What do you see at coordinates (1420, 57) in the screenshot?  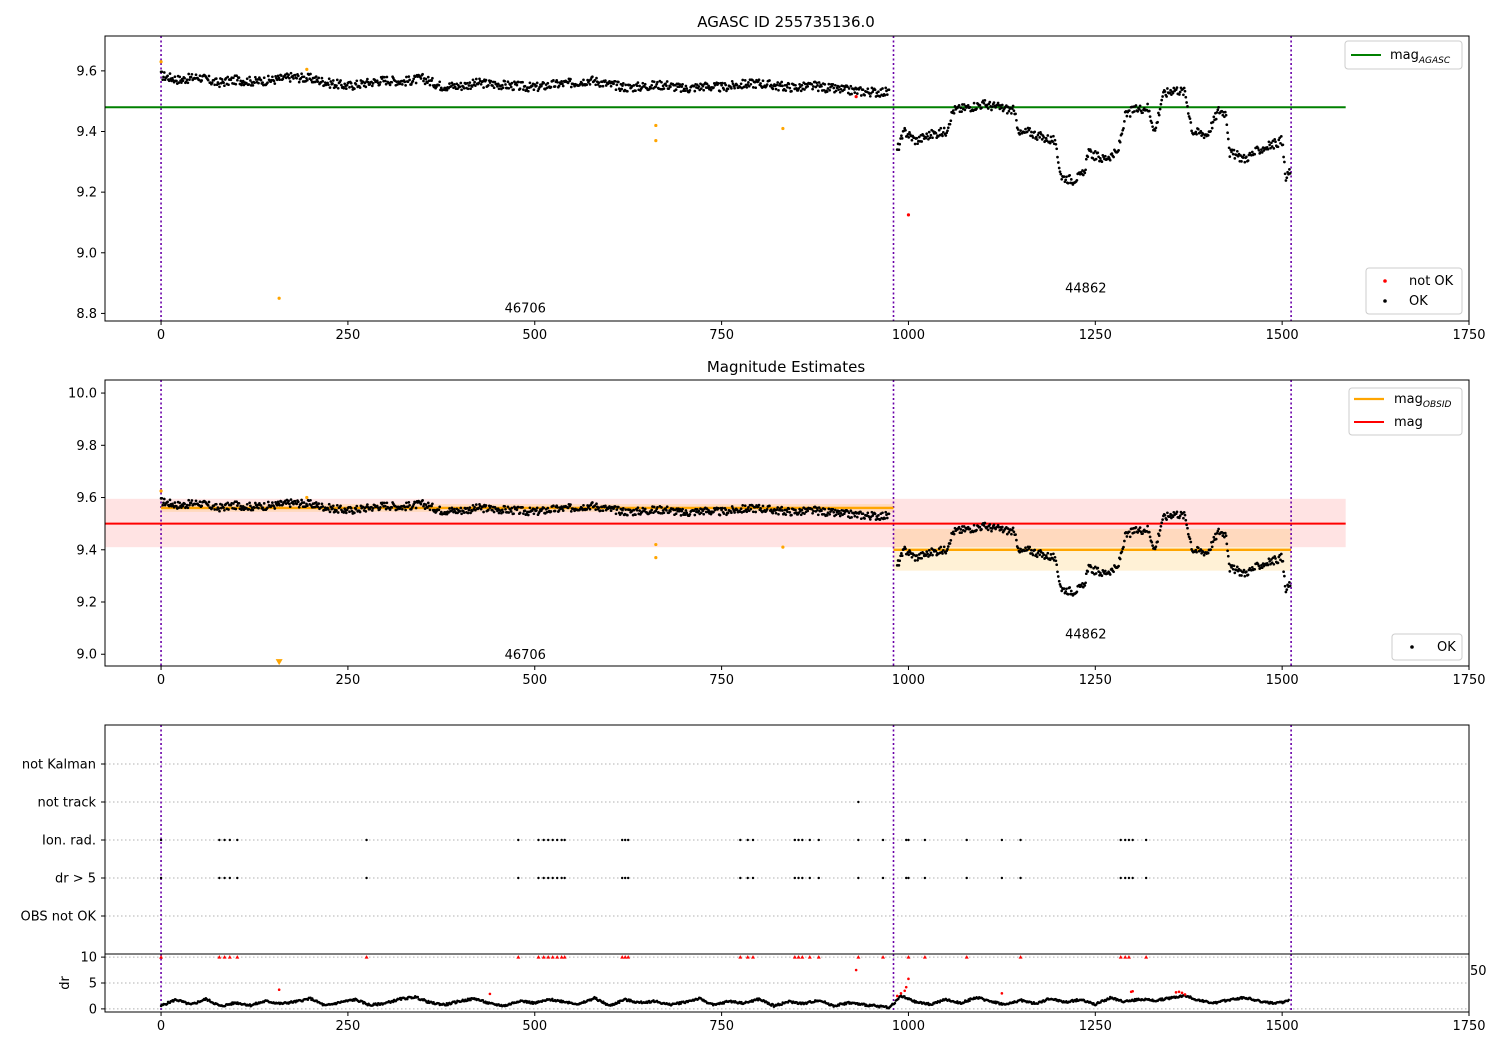 I see `legend-mag-agasc-label: magAGASC` at bounding box center [1420, 57].